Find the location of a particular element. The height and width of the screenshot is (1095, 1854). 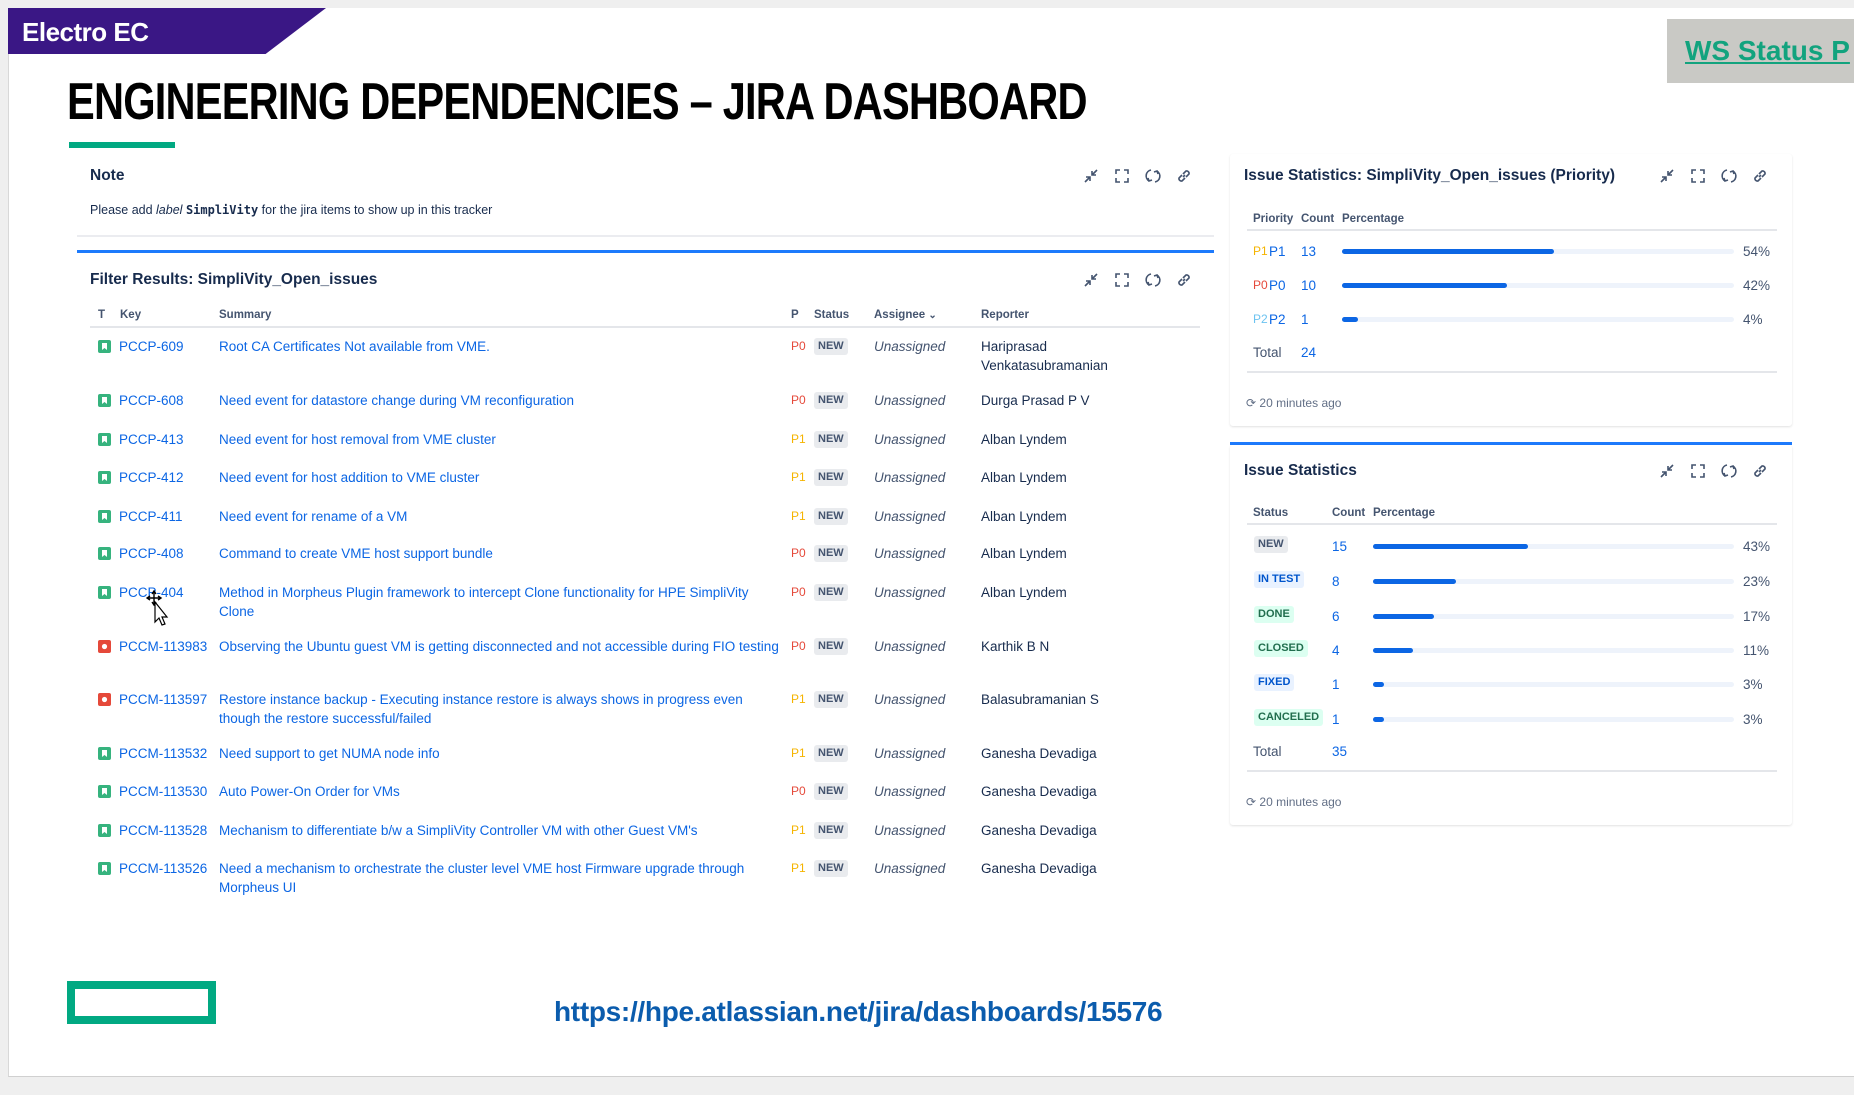

percentage-label: 3% is located at coordinates (1753, 684).